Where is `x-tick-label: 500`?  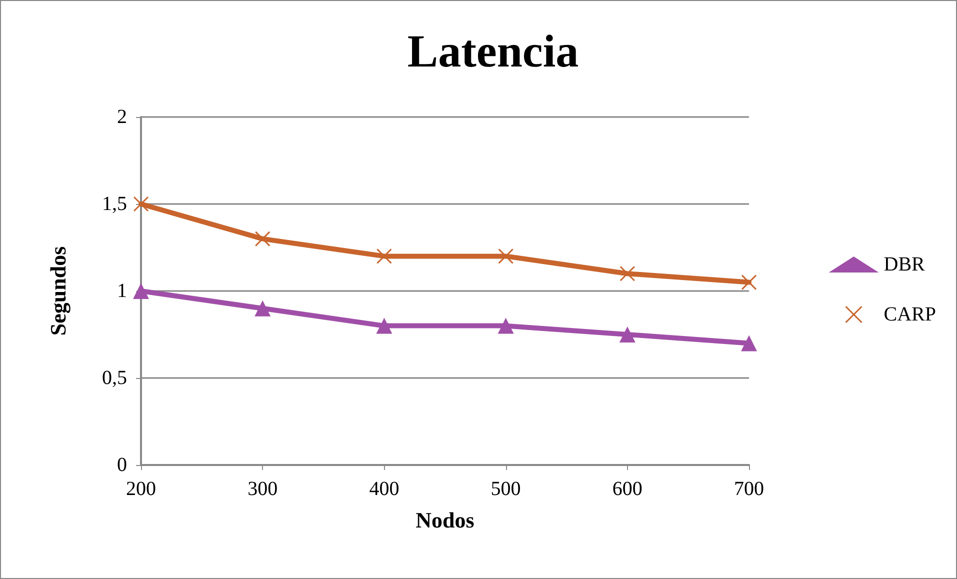 x-tick-label: 500 is located at coordinates (505, 489).